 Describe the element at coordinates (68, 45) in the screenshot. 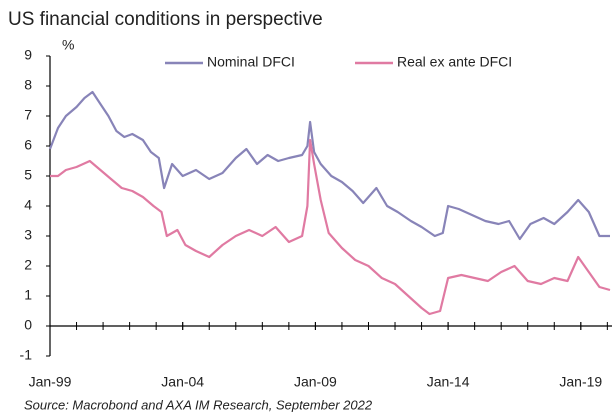

I see `y-unit: %` at that location.